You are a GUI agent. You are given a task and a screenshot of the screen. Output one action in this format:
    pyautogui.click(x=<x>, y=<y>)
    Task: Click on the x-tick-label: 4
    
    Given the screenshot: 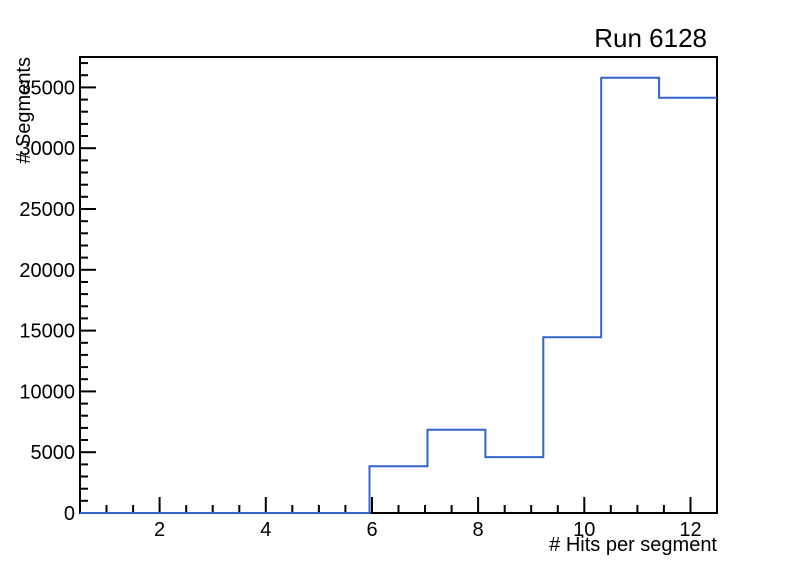 What is the action you would take?
    pyautogui.click(x=265, y=530)
    